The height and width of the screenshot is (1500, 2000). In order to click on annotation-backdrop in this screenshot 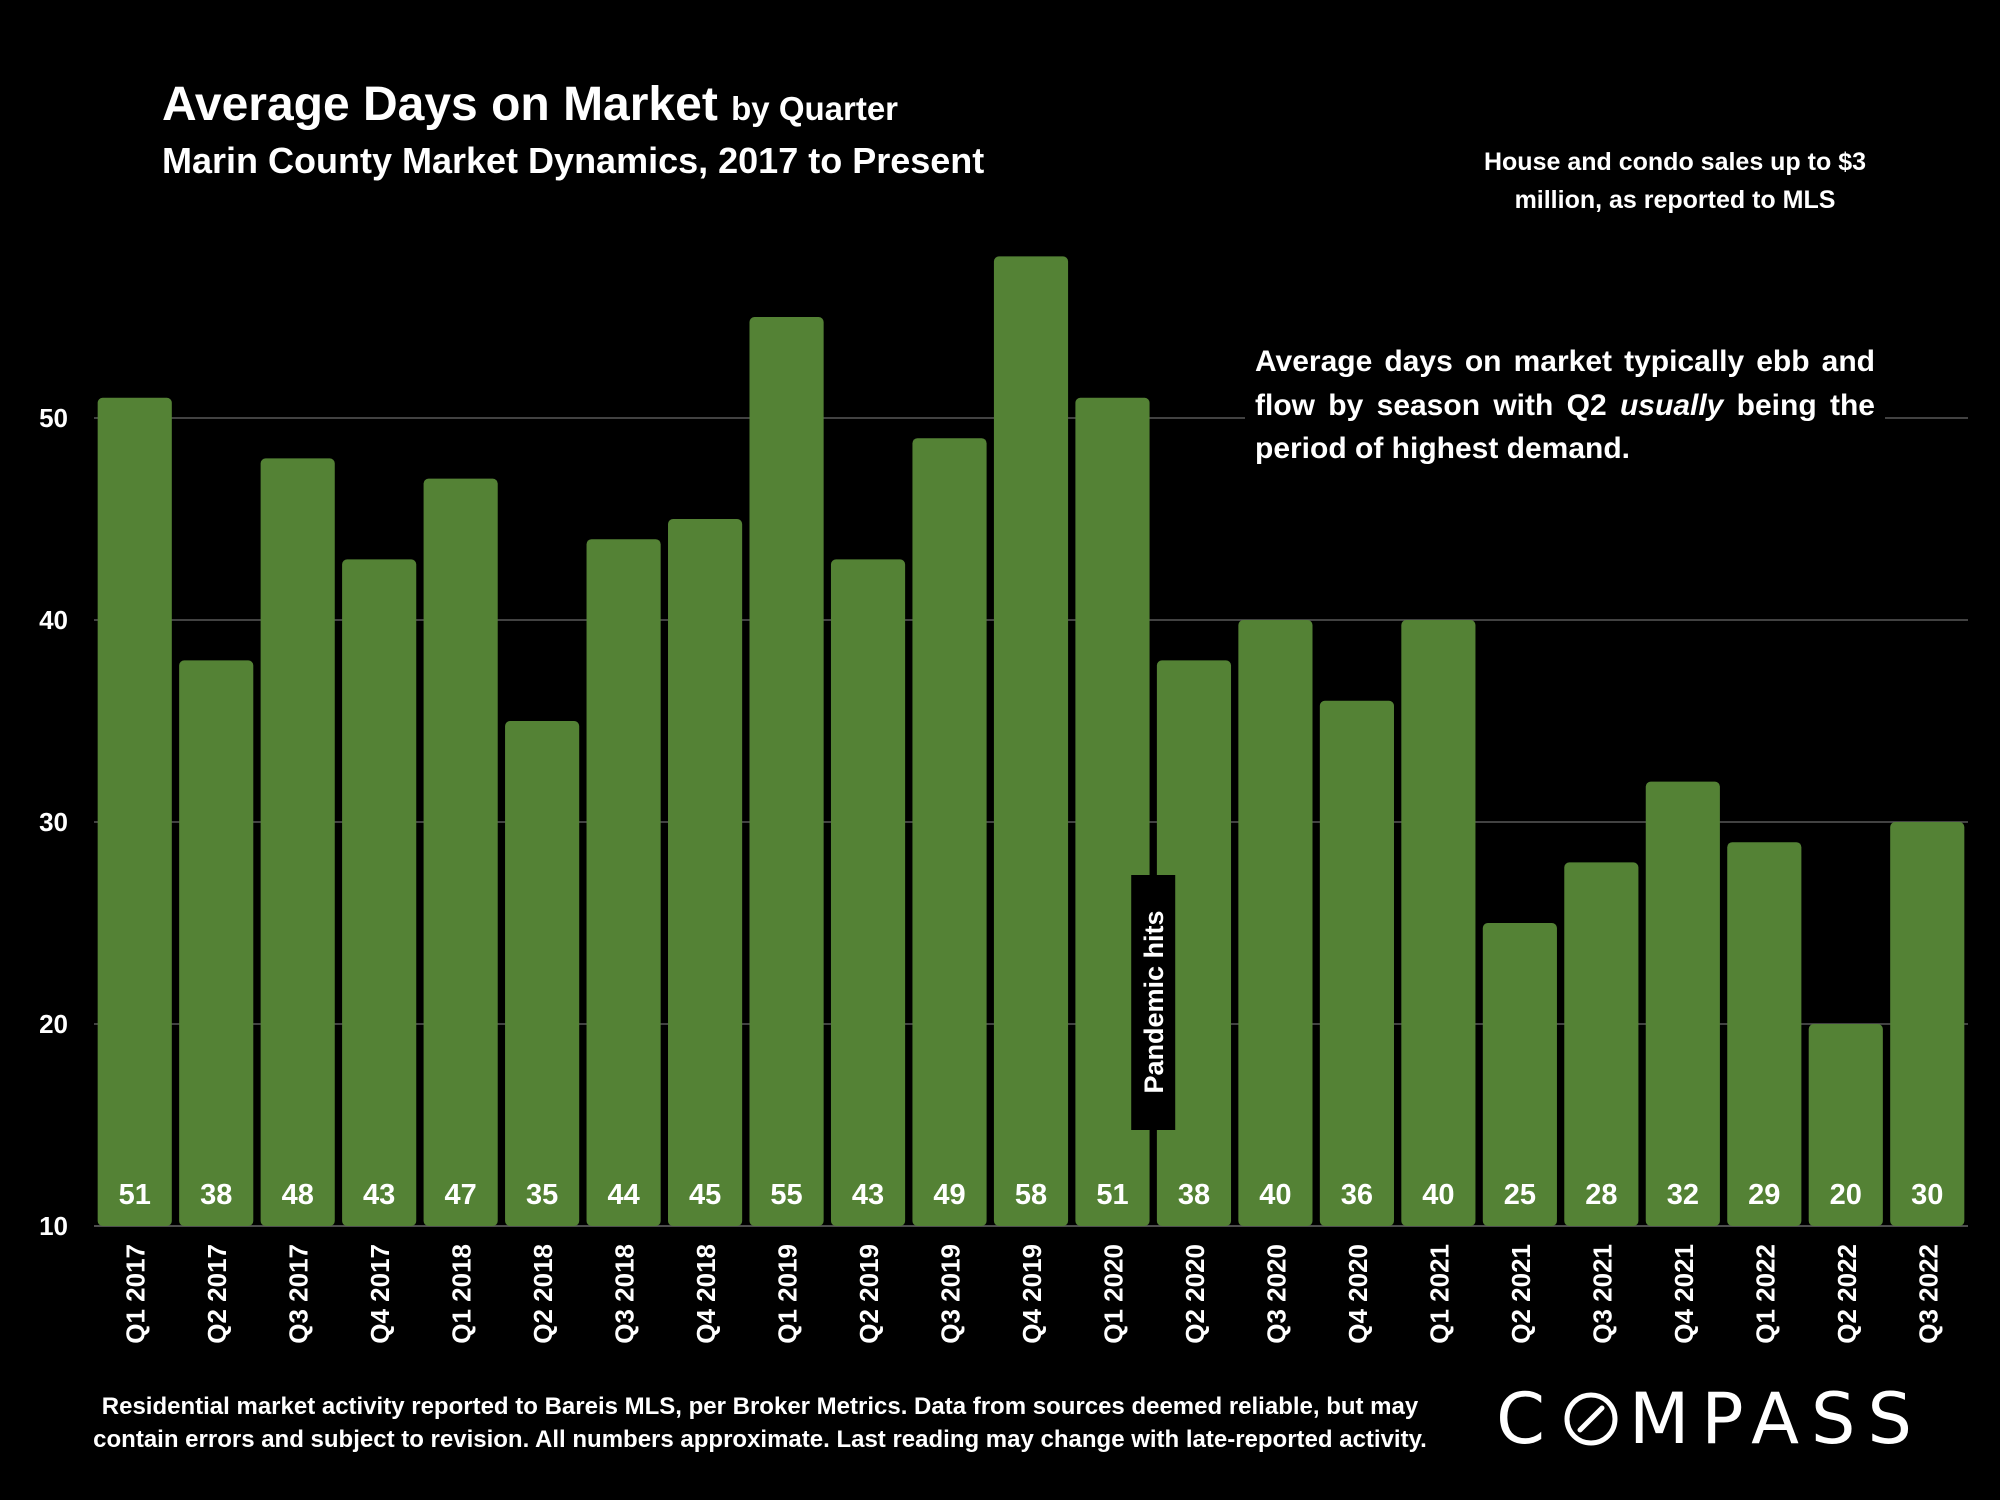, I will do `click(1153, 1002)`.